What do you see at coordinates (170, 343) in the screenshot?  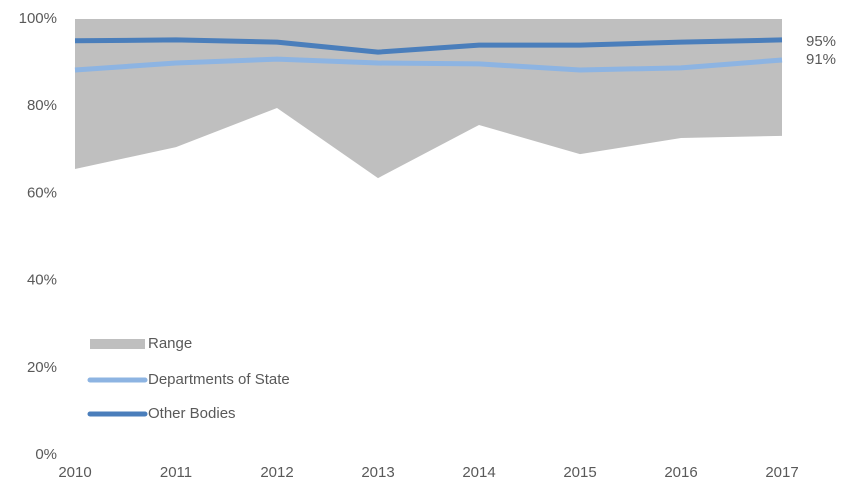 I see `legend-label: Range` at bounding box center [170, 343].